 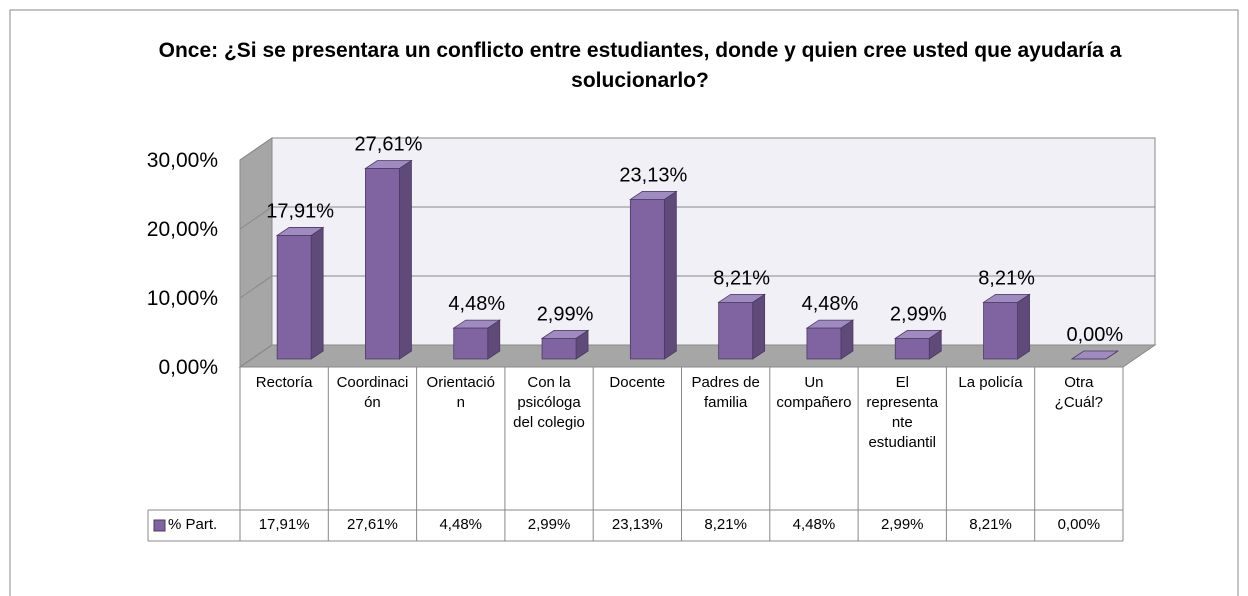 I want to click on legend-swatch, so click(x=159, y=525).